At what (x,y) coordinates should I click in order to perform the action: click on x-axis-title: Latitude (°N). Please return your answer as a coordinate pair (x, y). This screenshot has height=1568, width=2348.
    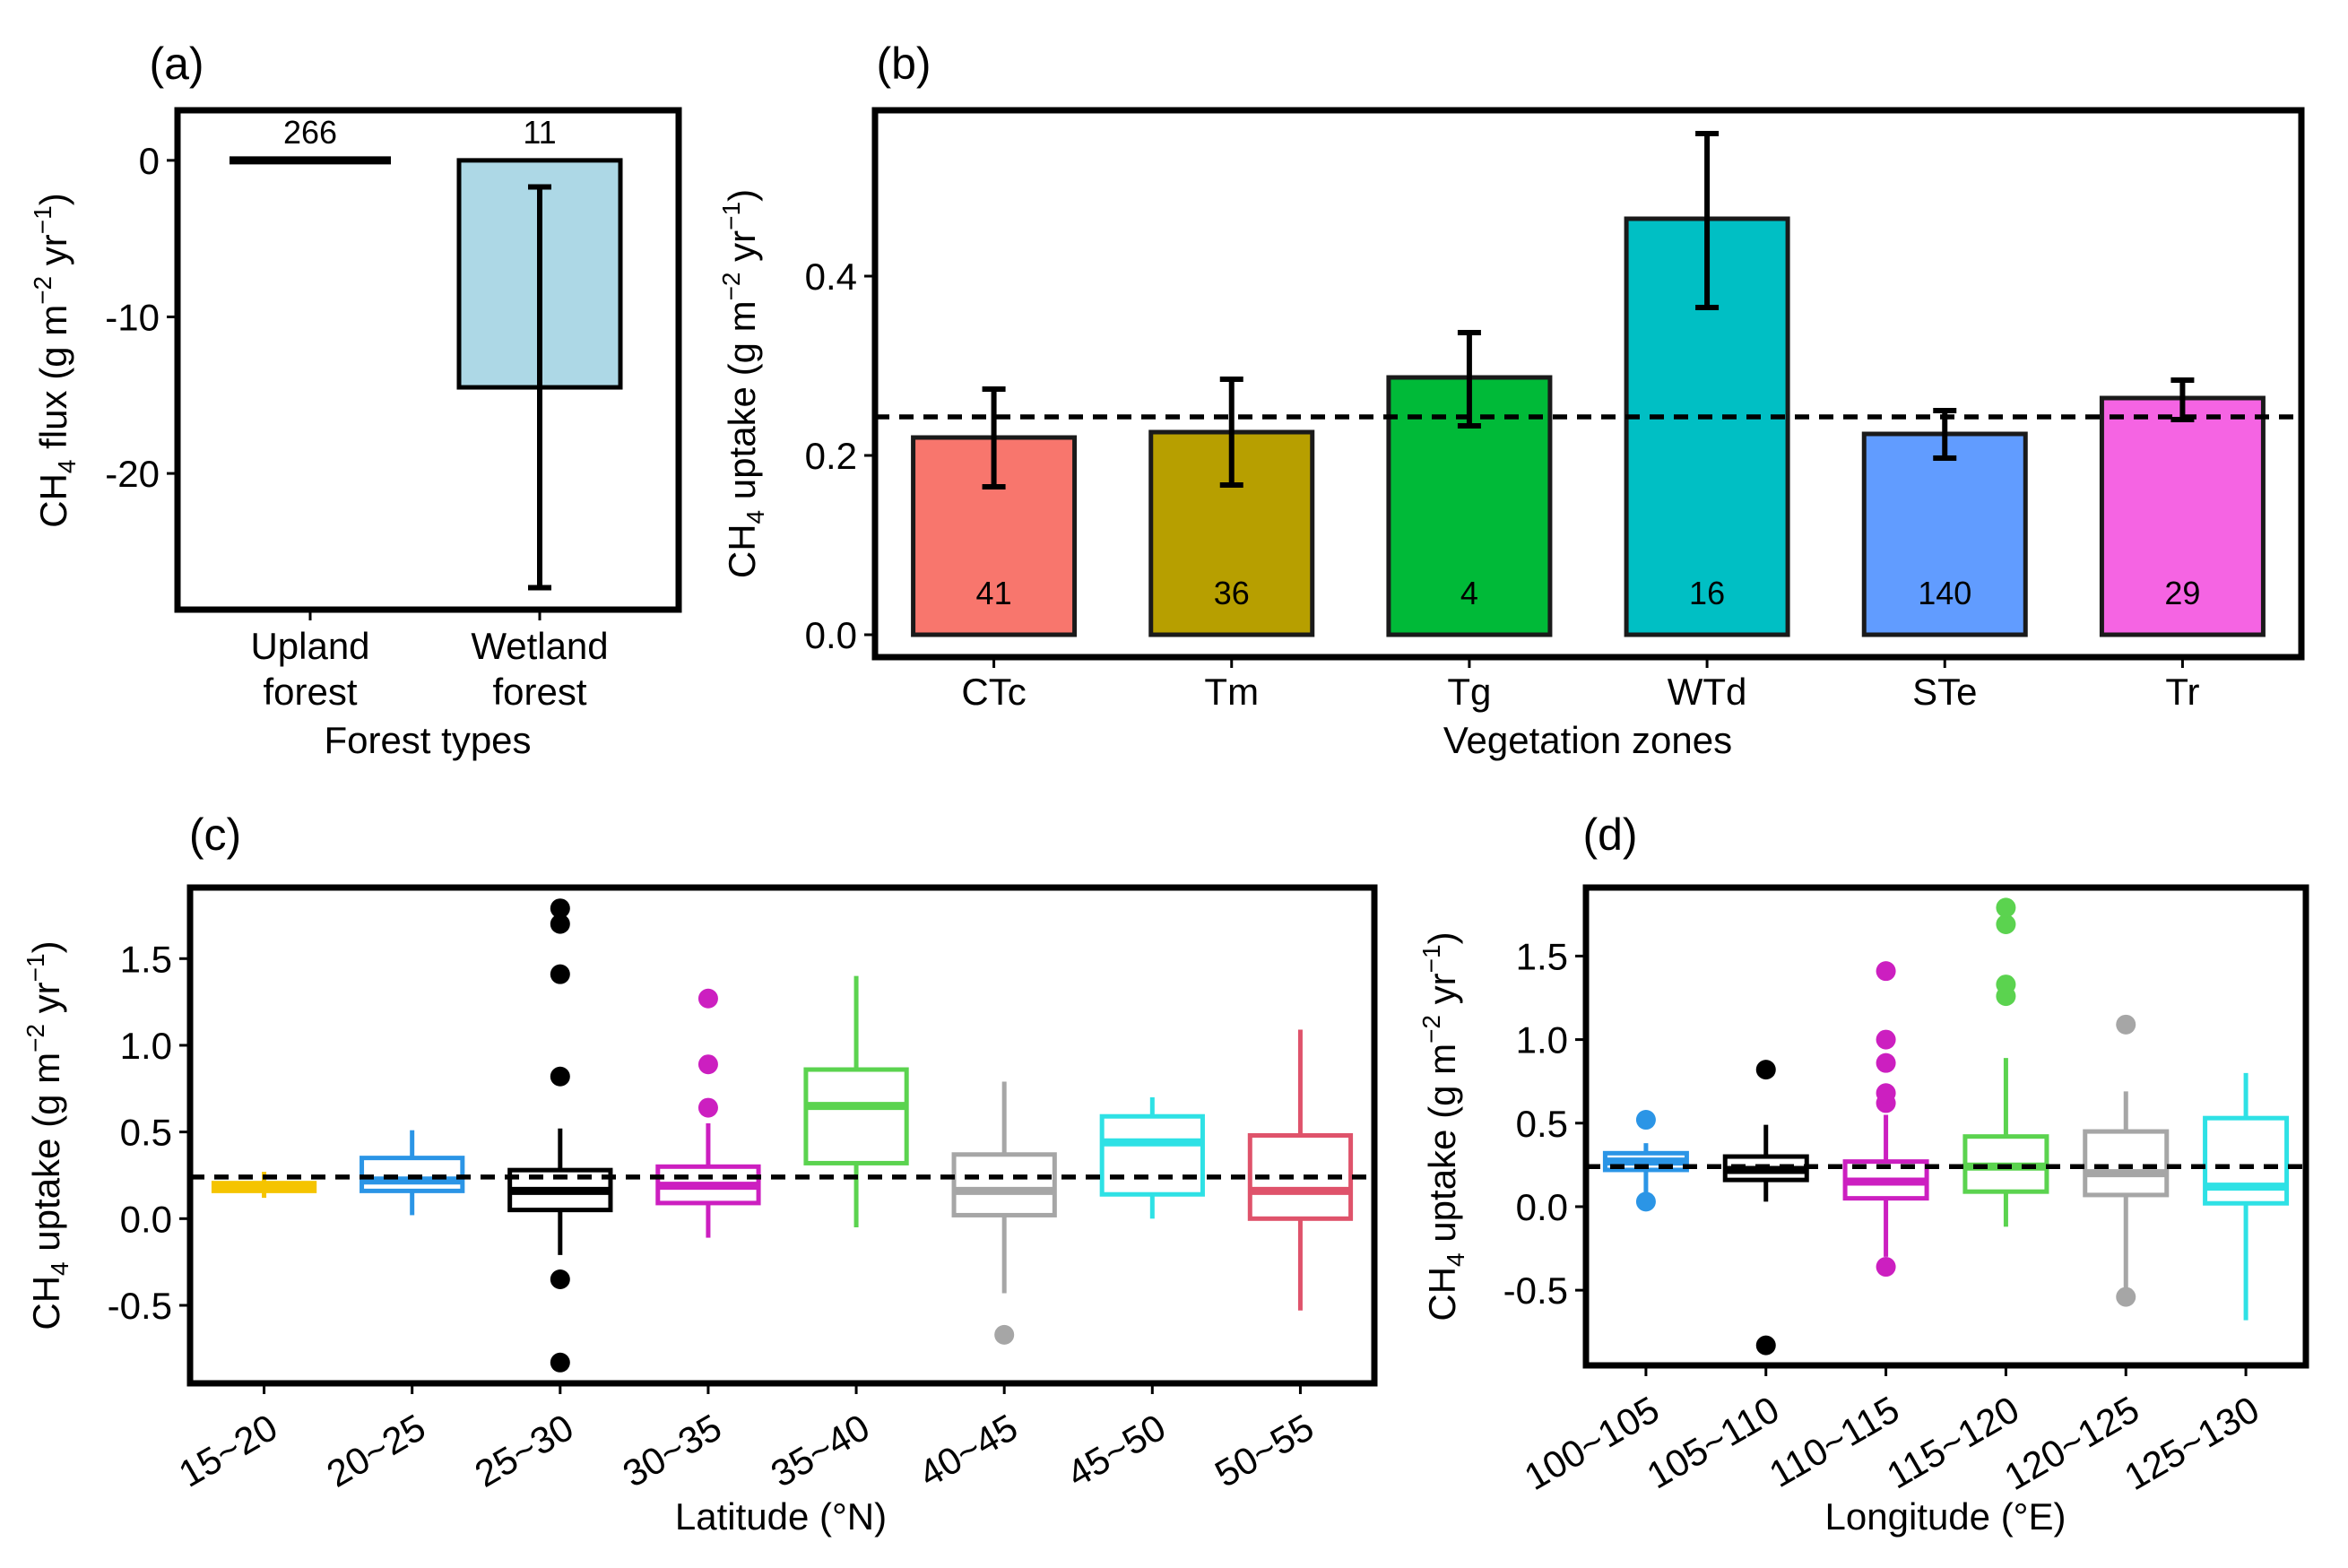
    Looking at the image, I should click on (781, 1516).